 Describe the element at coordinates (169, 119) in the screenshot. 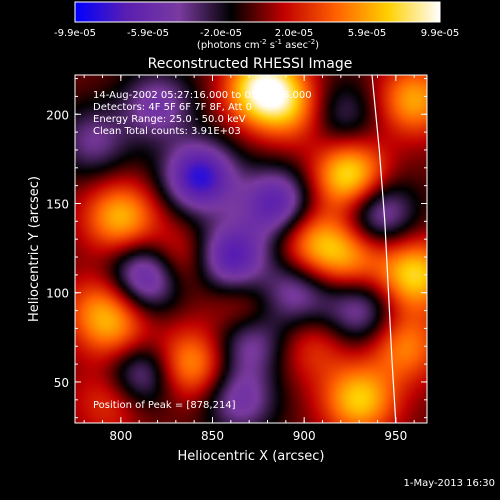

I see `annotation-energy: Energy Range: 25.0 - 50.0 keV` at that location.